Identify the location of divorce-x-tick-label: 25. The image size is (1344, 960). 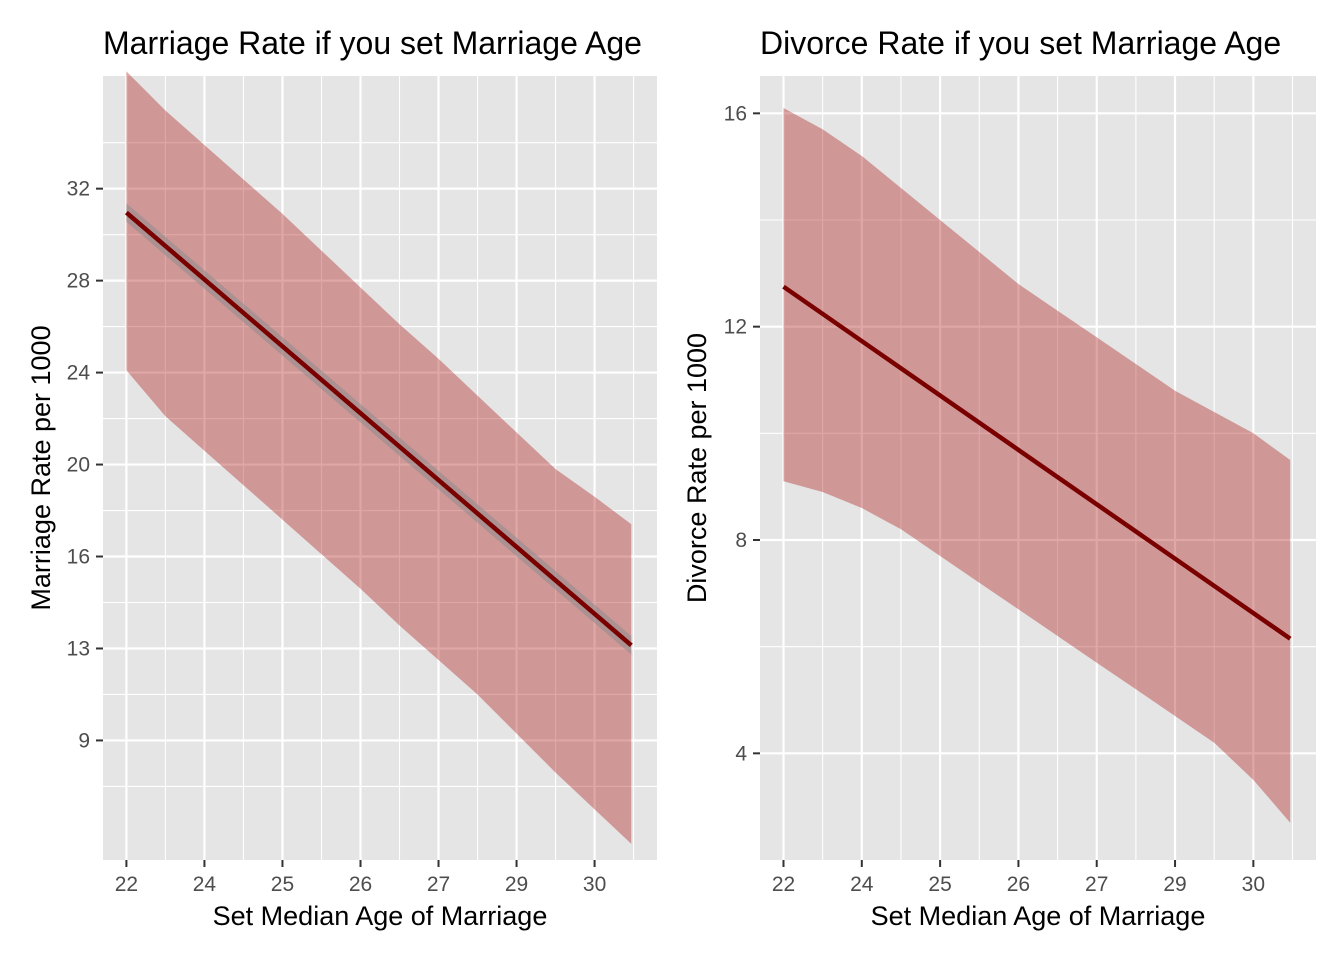
(939, 884).